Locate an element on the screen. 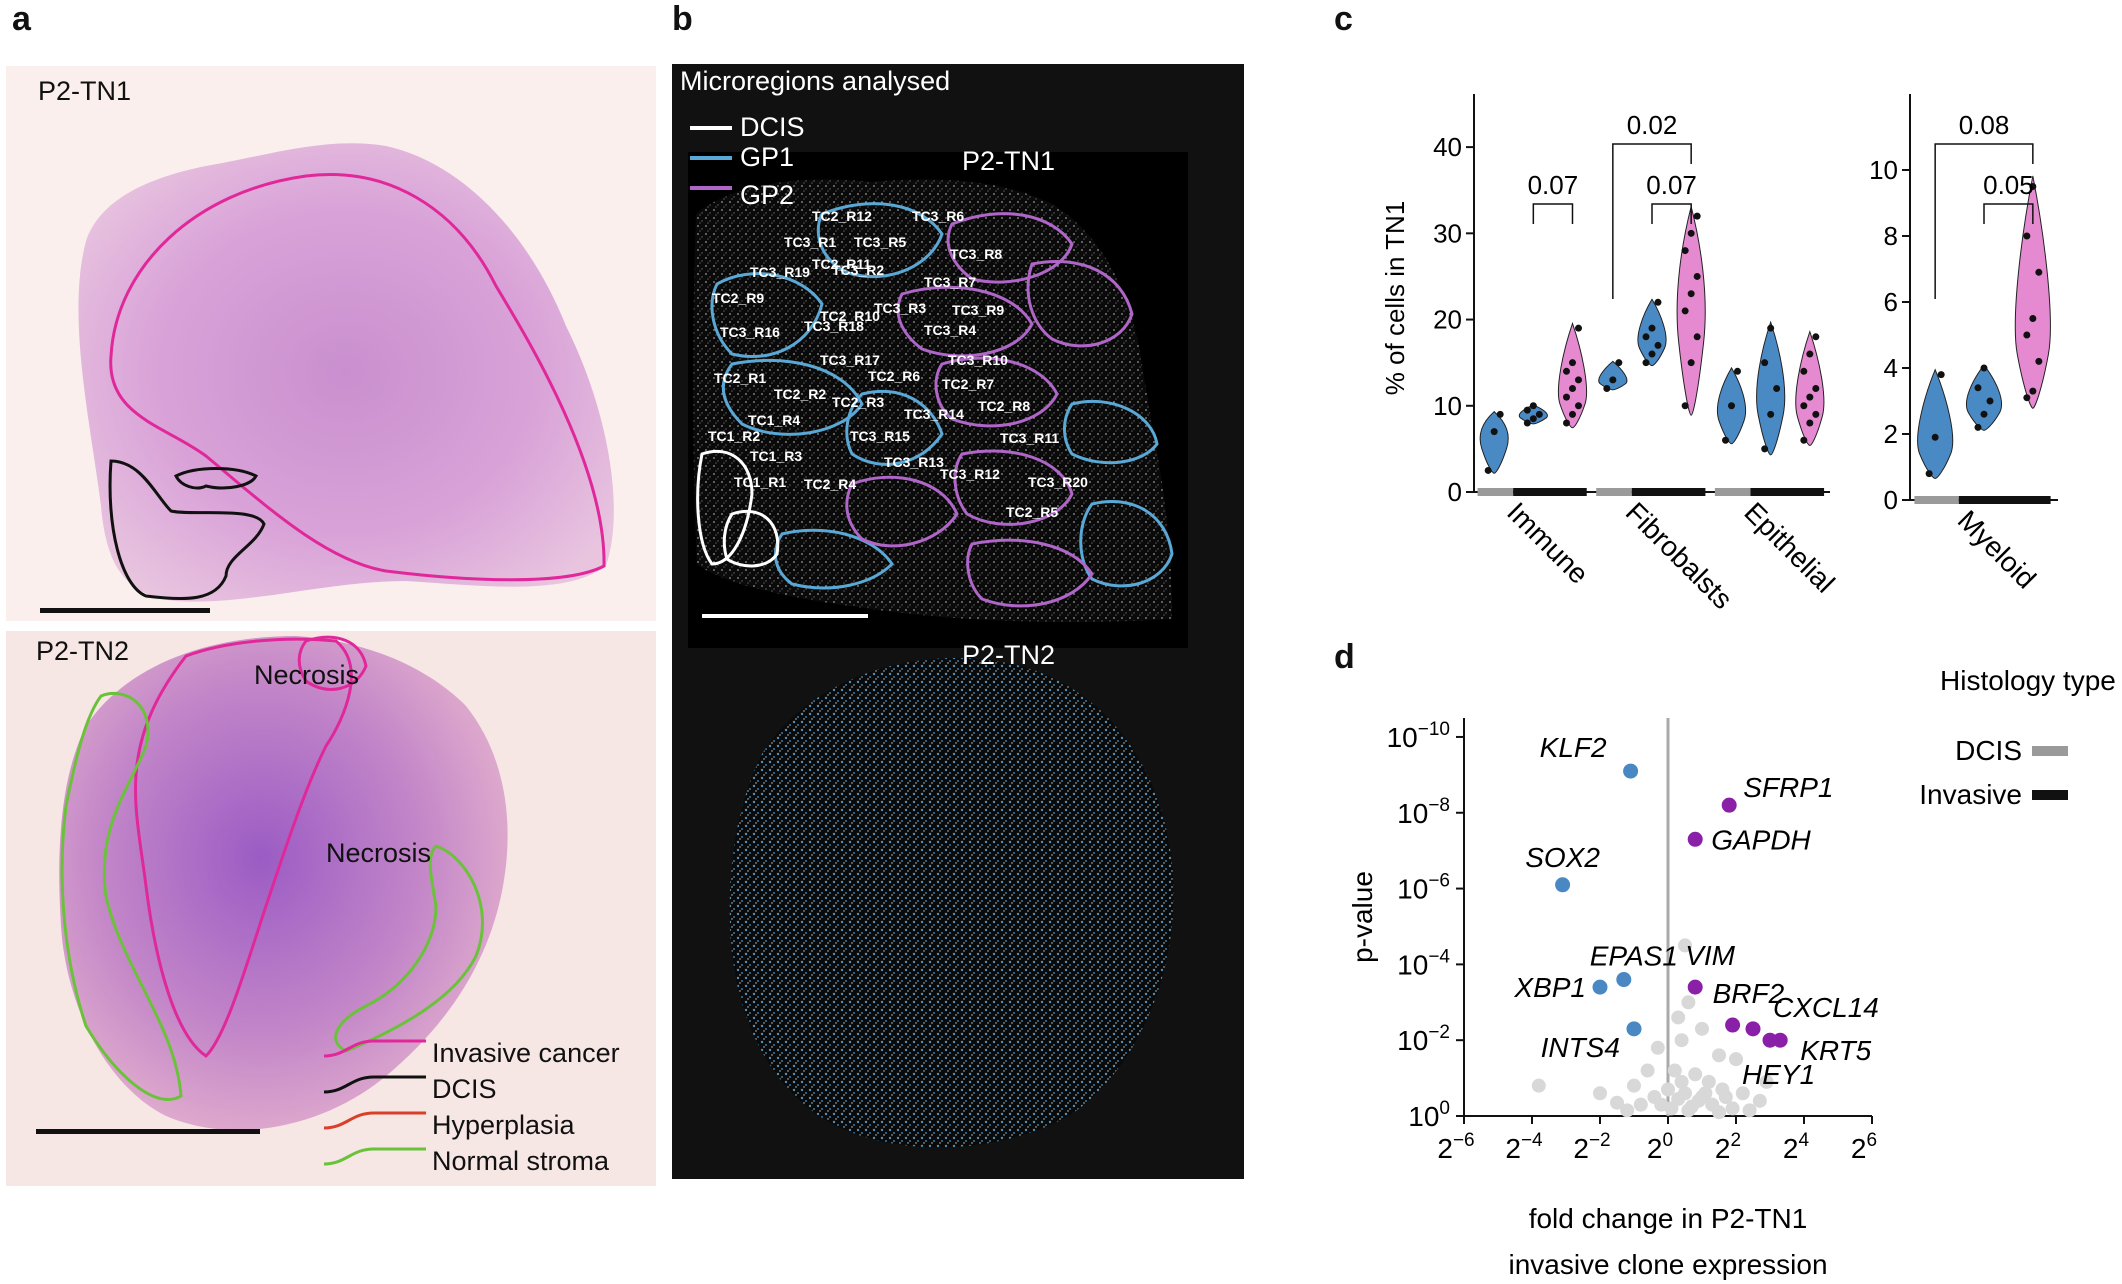 Image resolution: width=2122 pixels, height=1284 pixels. y-tick-label: 10 is located at coordinates (1447, 406).